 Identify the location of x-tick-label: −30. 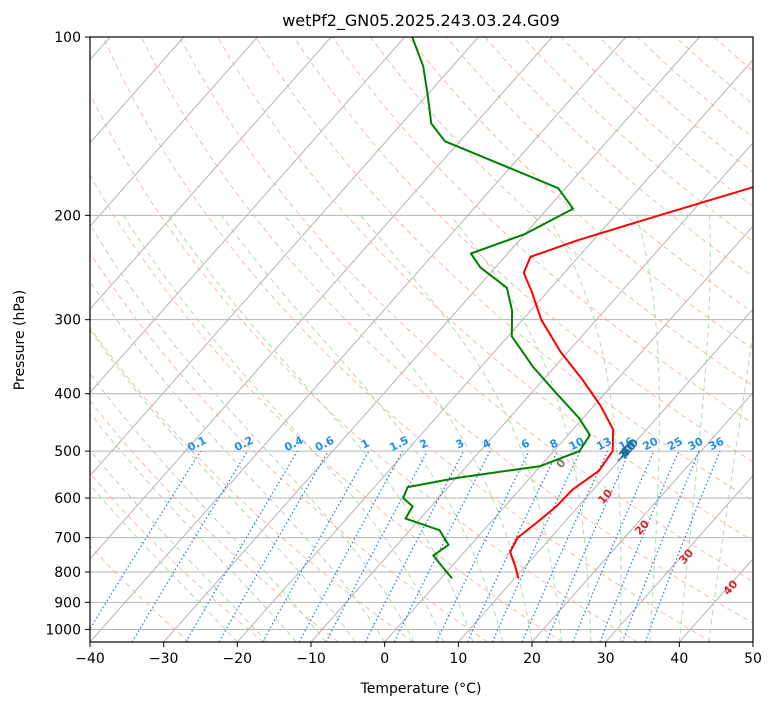
(164, 659).